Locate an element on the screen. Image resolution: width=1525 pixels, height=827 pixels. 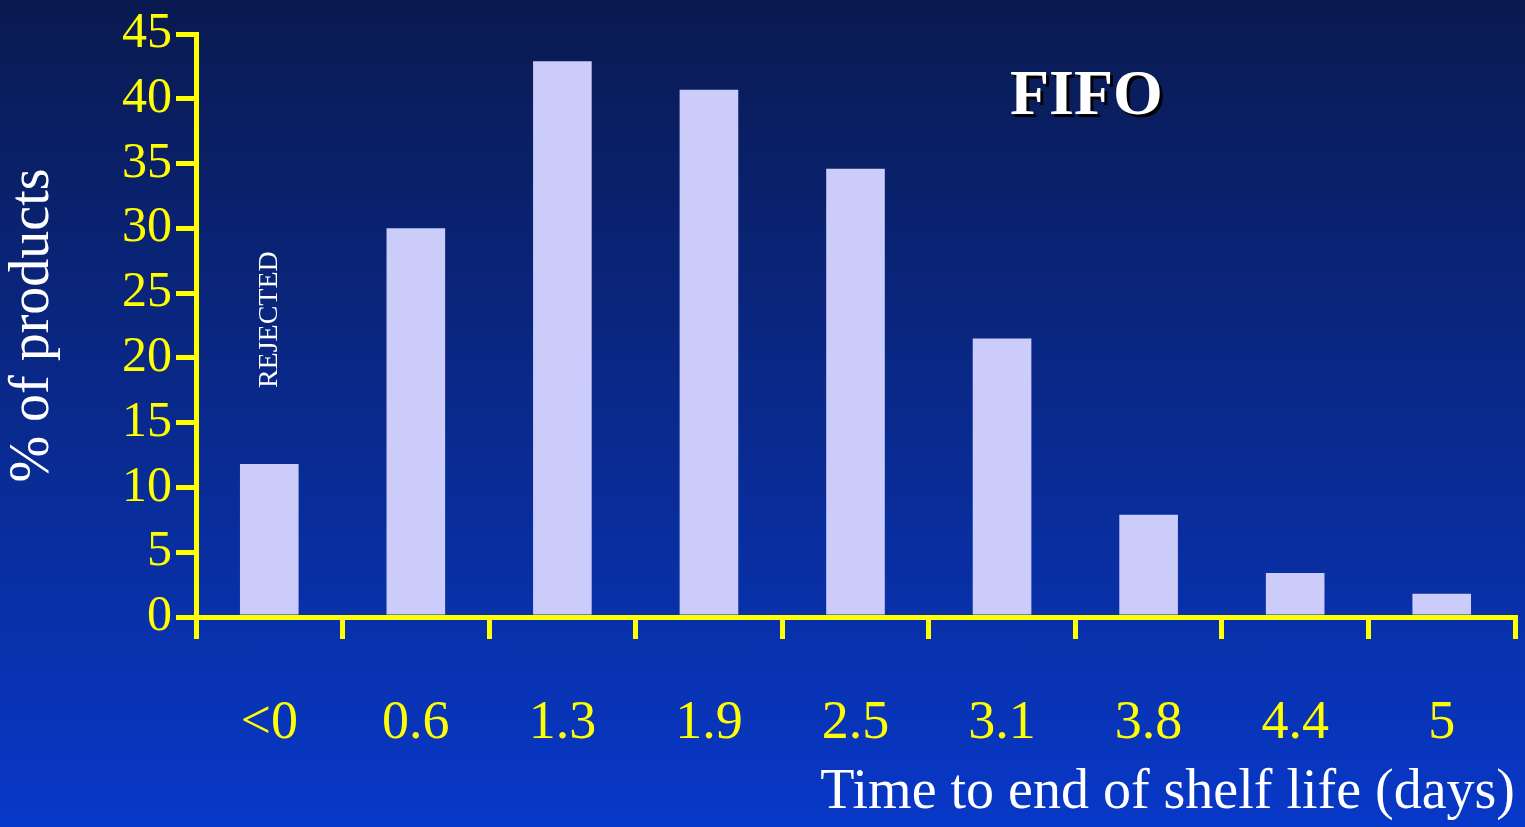
y-tick-label: 30 is located at coordinates (147, 224).